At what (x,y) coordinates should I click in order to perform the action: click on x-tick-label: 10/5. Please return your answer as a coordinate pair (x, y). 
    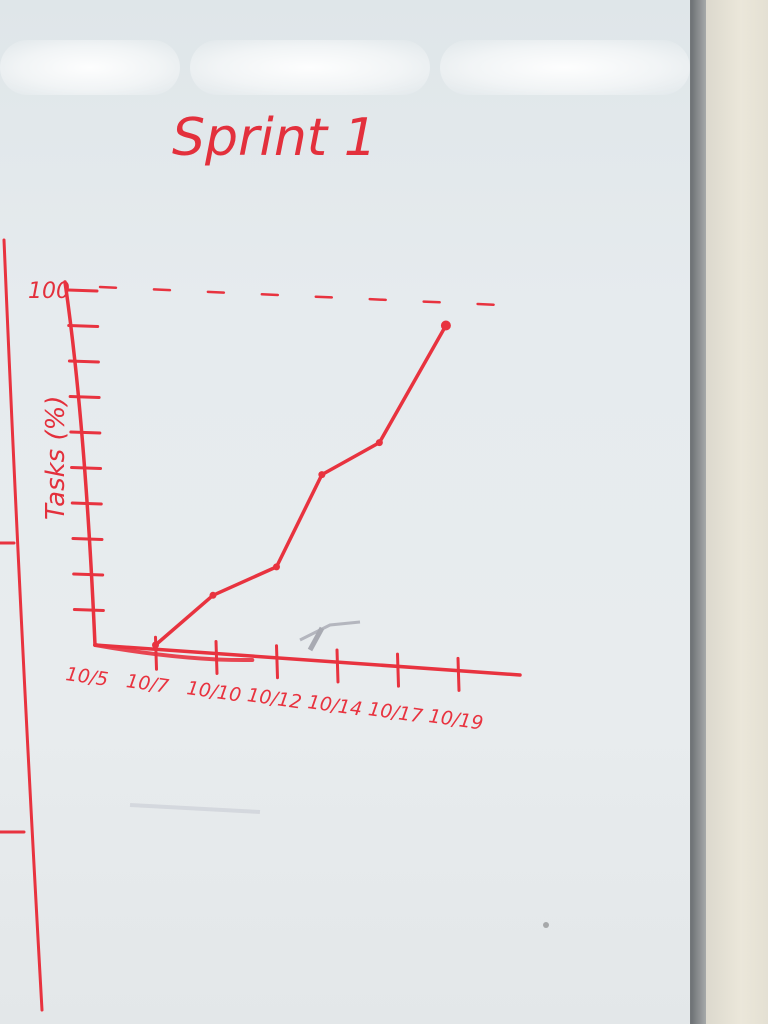
    Looking at the image, I should click on (86, 677).